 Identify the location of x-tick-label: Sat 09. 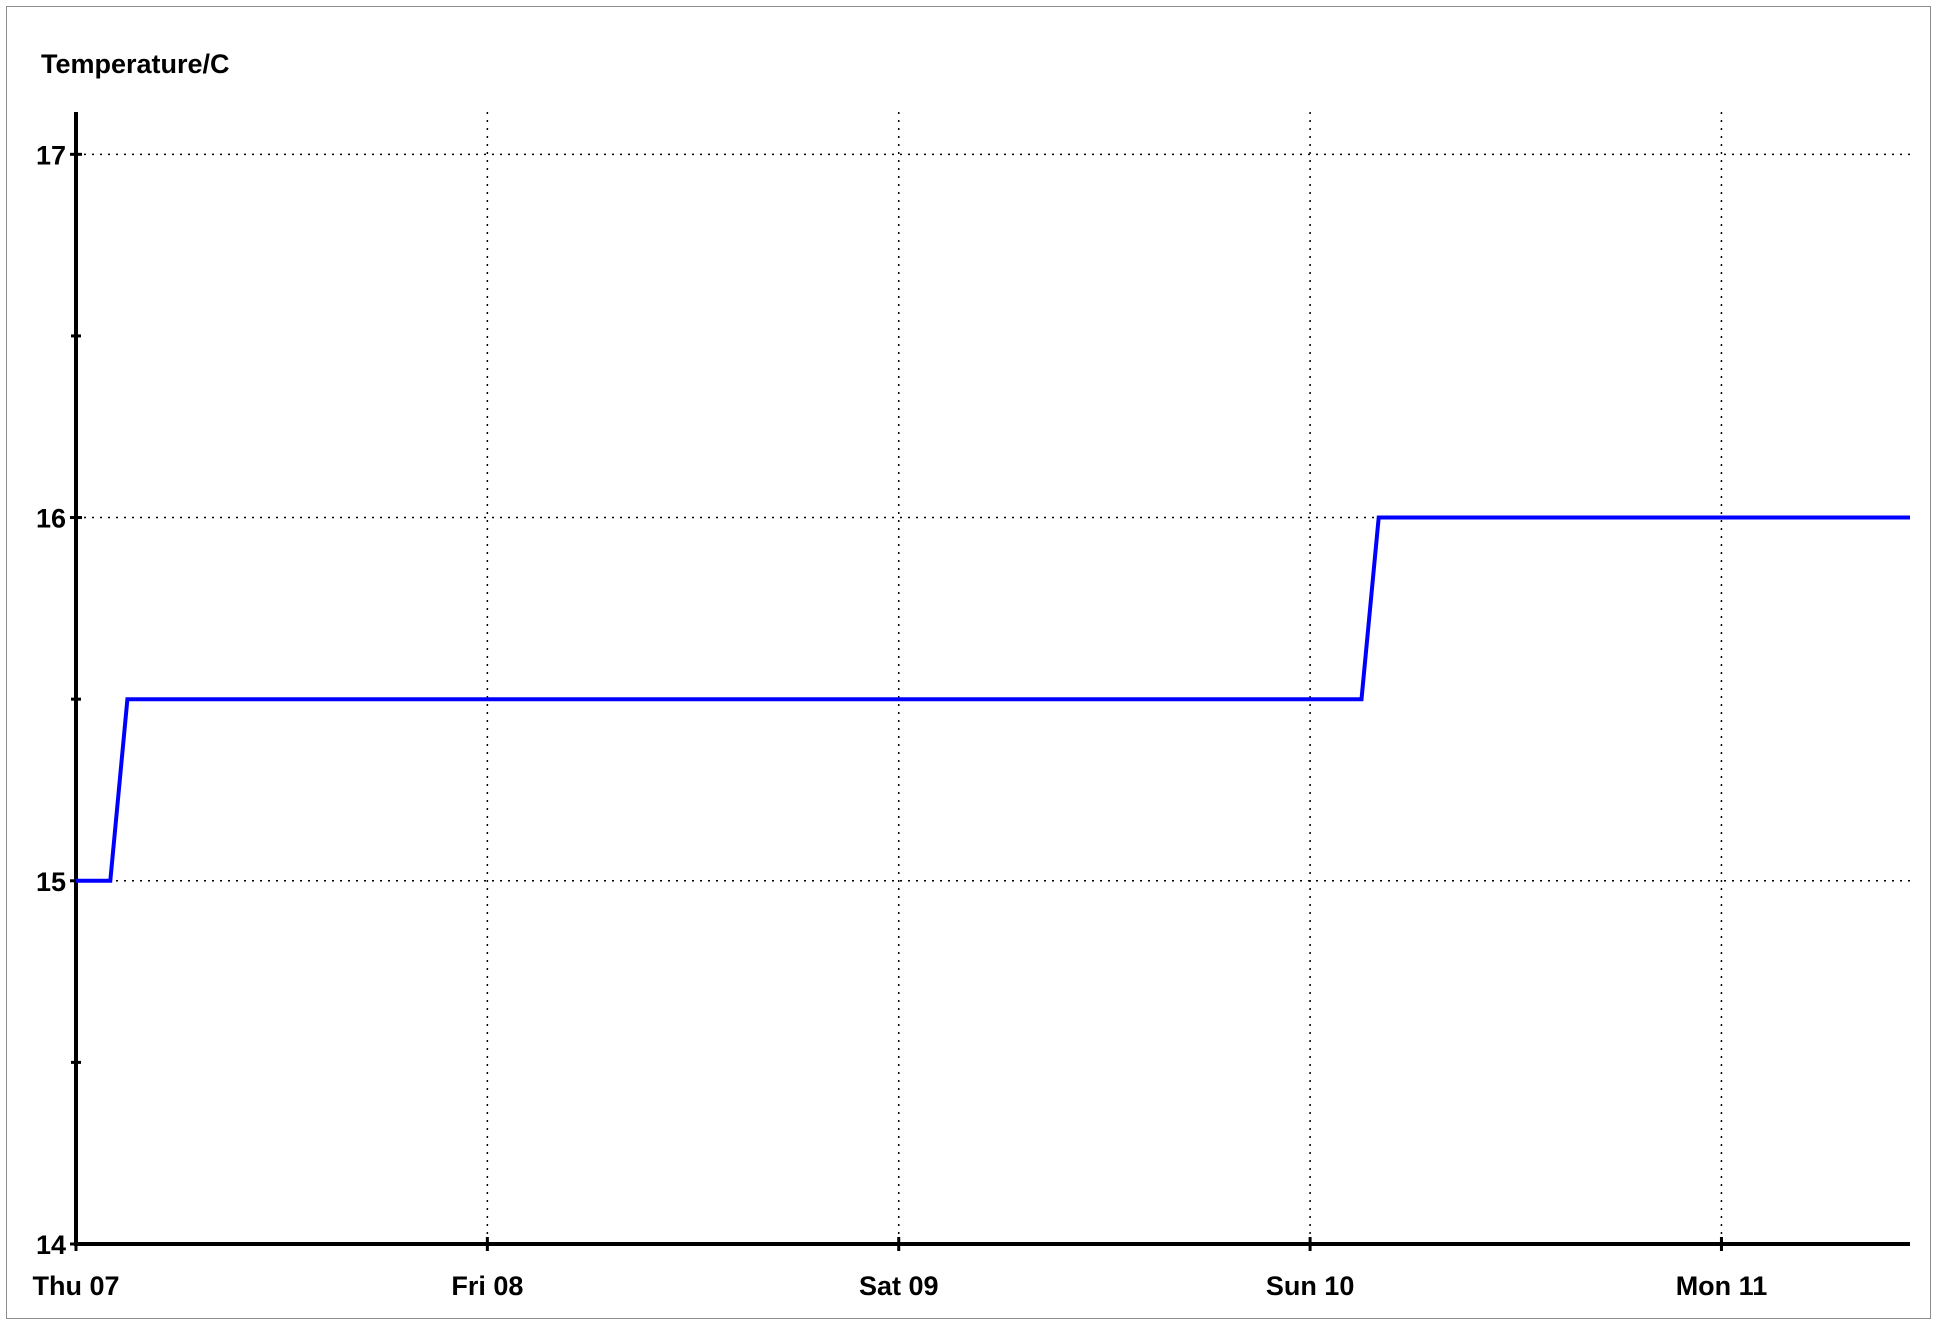
(899, 1286).